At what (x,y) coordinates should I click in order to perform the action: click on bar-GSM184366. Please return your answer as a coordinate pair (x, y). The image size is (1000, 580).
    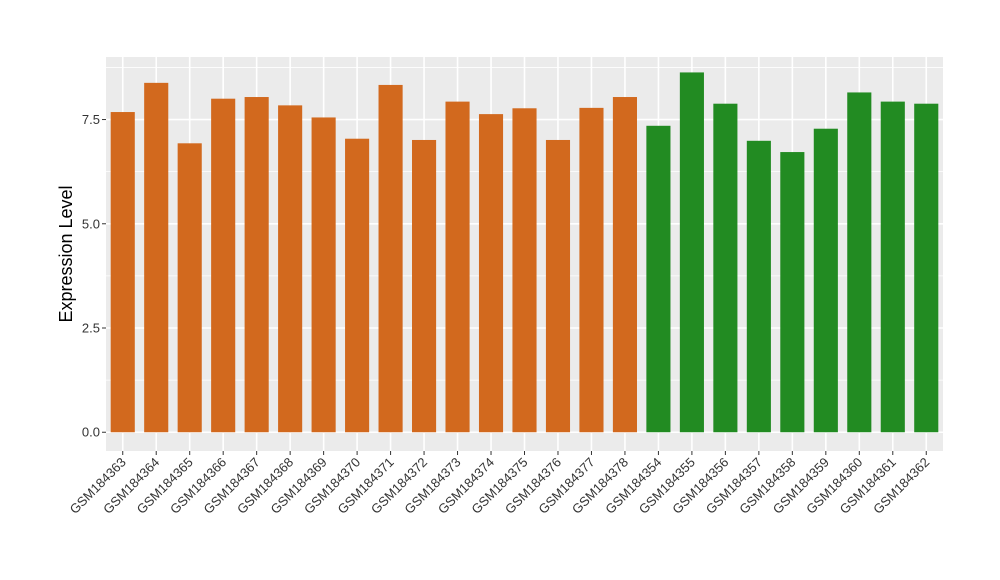
    Looking at the image, I should click on (223, 265).